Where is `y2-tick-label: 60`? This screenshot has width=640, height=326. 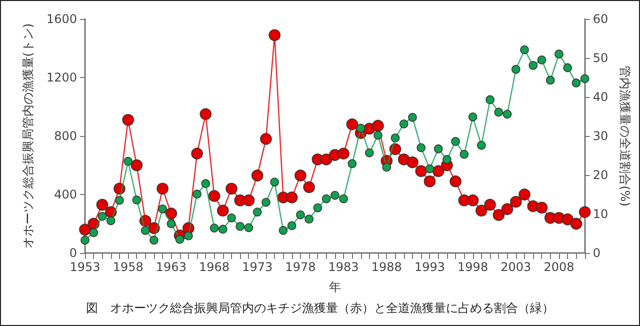 y2-tick-label: 60 is located at coordinates (600, 19).